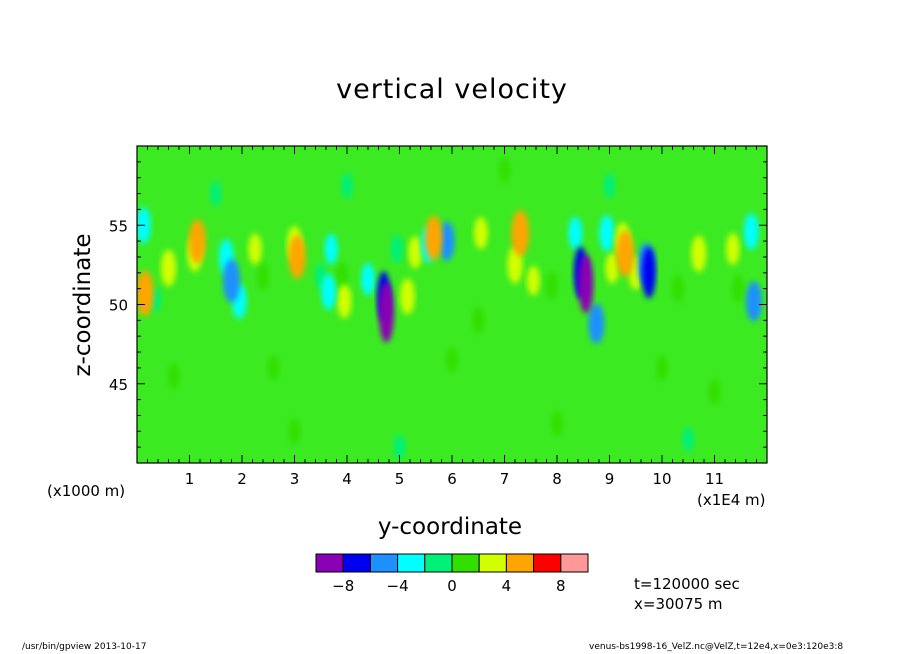 This screenshot has height=654, width=904. What do you see at coordinates (295, 479) in the screenshot?
I see `x-tick-label: 3` at bounding box center [295, 479].